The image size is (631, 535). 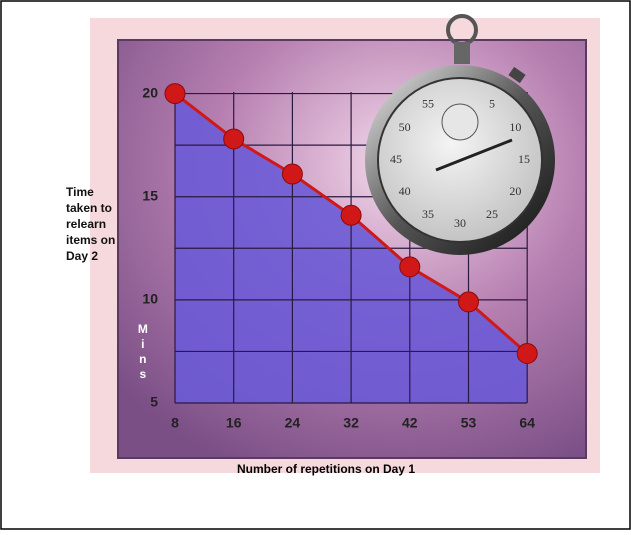 What do you see at coordinates (460, 122) in the screenshot?
I see `sub-dial` at bounding box center [460, 122].